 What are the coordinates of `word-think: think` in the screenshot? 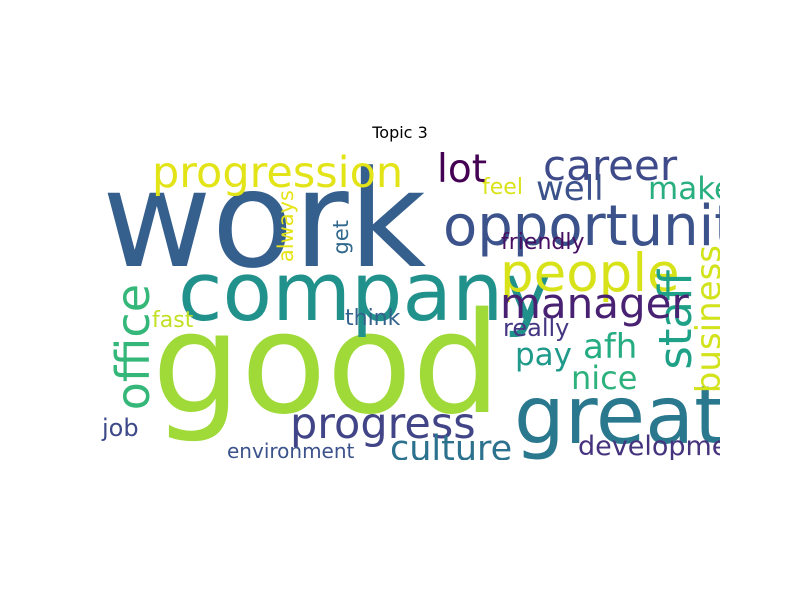 It's located at (373, 318).